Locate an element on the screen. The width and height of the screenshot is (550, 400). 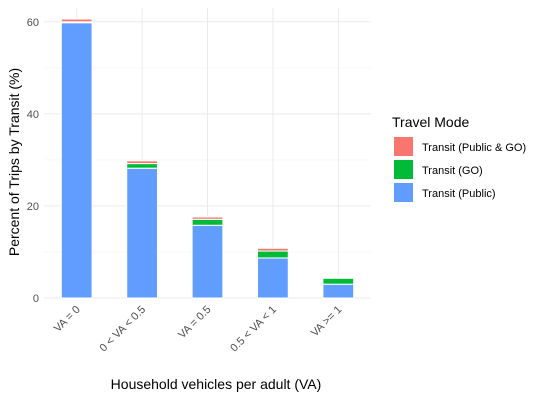
y-tick-label: 40 is located at coordinates (33, 115).